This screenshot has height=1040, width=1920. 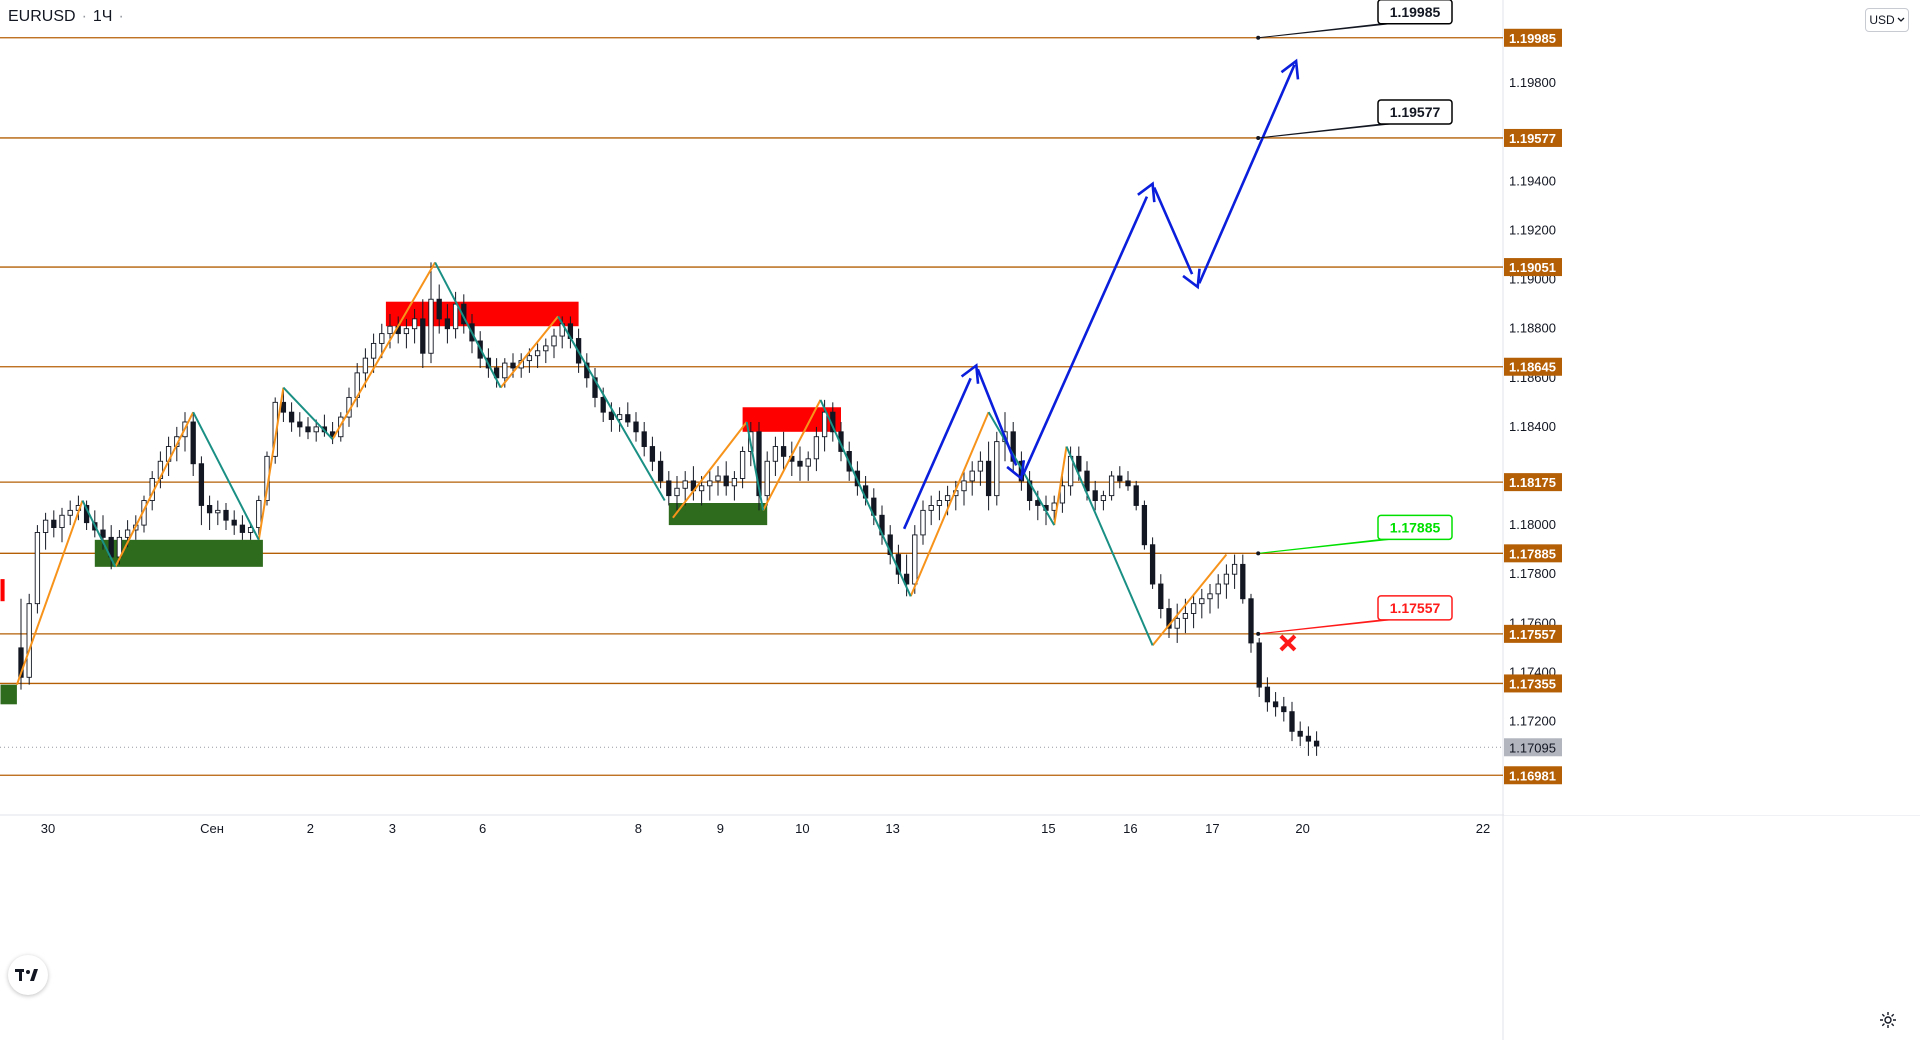 What do you see at coordinates (1415, 527) in the screenshot?
I see `callout-label: 1.17885` at bounding box center [1415, 527].